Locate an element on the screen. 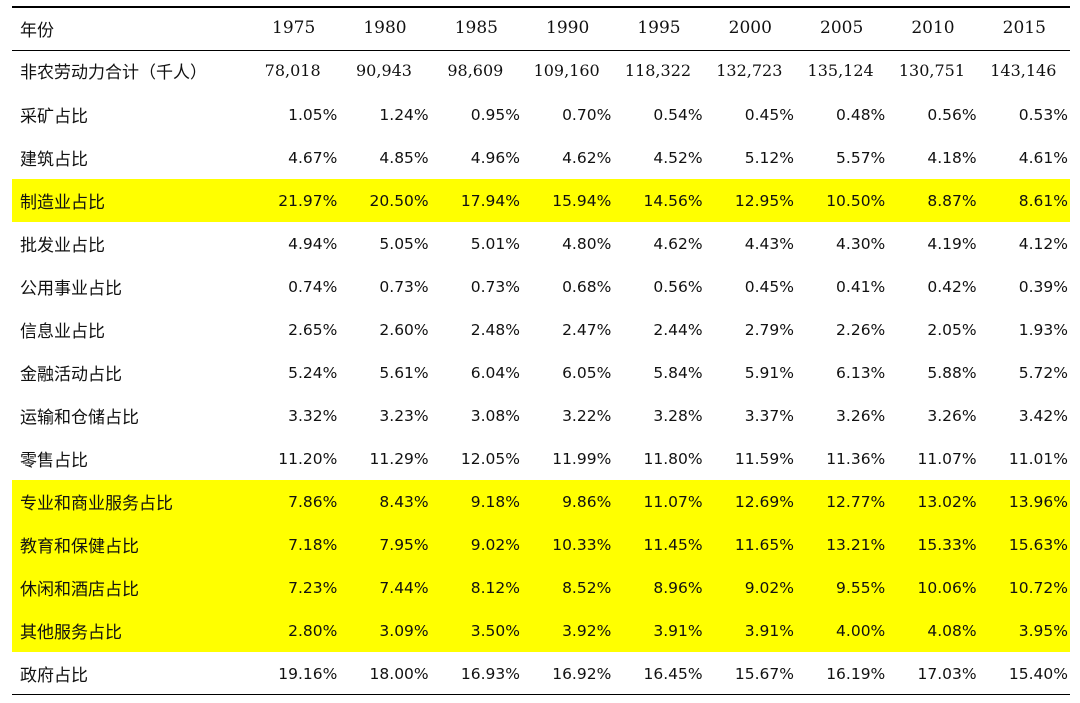 The height and width of the screenshot is (703, 1080). value-cell: 11.99% is located at coordinates (582, 458).